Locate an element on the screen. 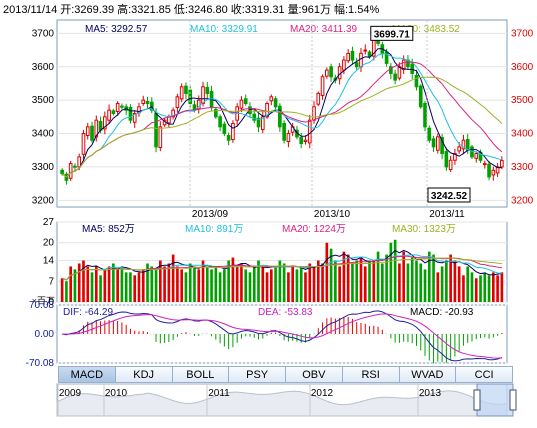 Image resolution: width=537 pixels, height=428 pixels. tab-kdj: KDJ is located at coordinates (144, 374).